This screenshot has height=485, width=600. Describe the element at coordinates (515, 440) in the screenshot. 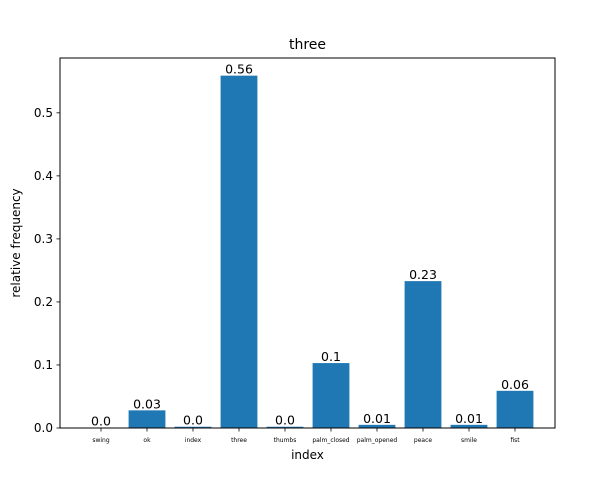

I see `x-tick-label-fist: fist` at that location.